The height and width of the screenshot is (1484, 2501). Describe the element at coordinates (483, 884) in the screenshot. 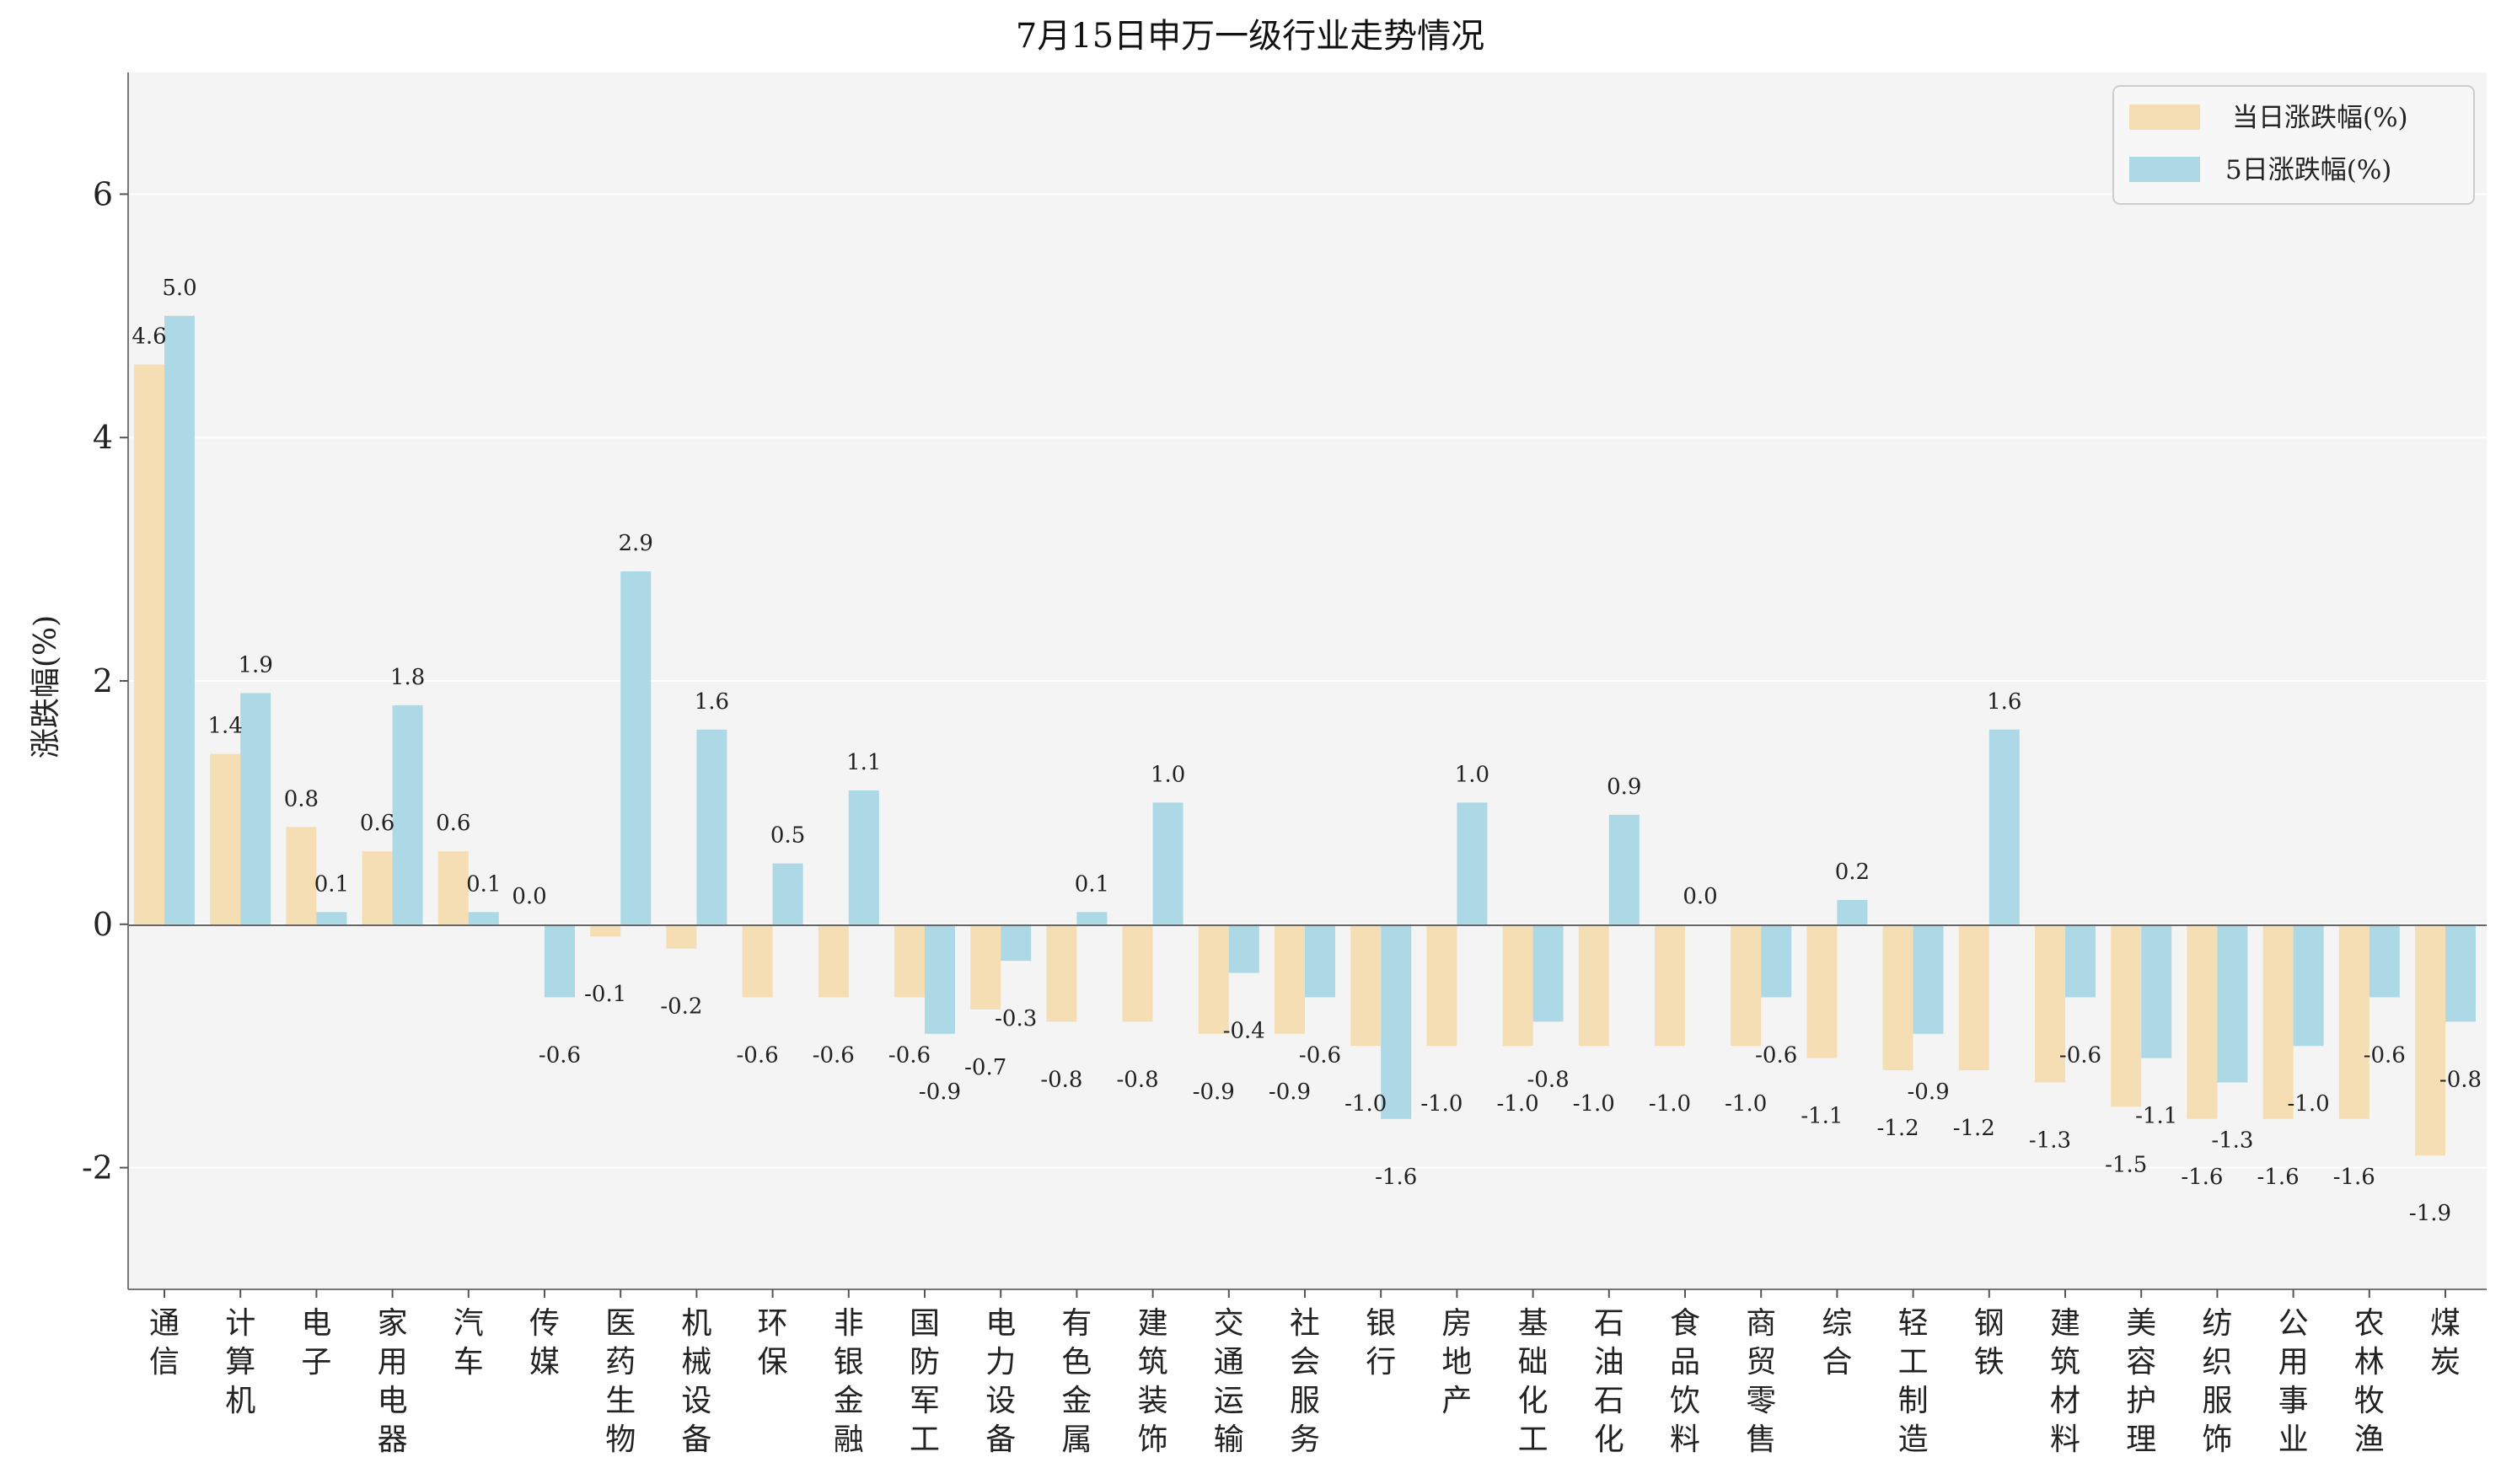

I see `data-label: 0.1` at that location.